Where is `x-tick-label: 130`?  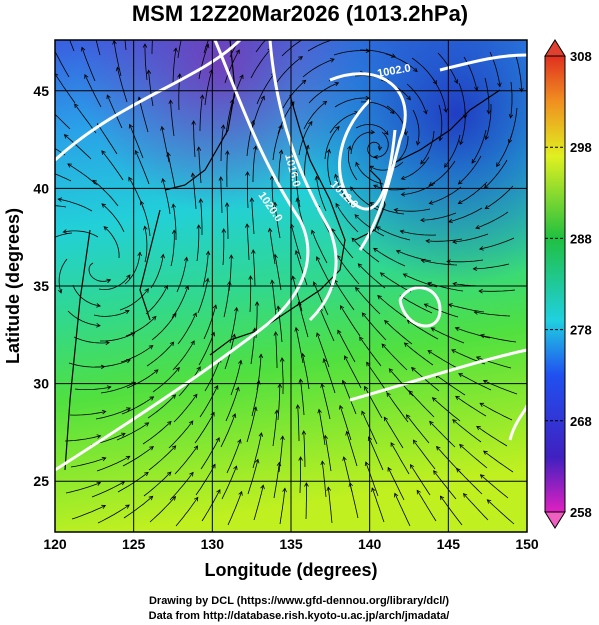
x-tick-label: 130 is located at coordinates (213, 544).